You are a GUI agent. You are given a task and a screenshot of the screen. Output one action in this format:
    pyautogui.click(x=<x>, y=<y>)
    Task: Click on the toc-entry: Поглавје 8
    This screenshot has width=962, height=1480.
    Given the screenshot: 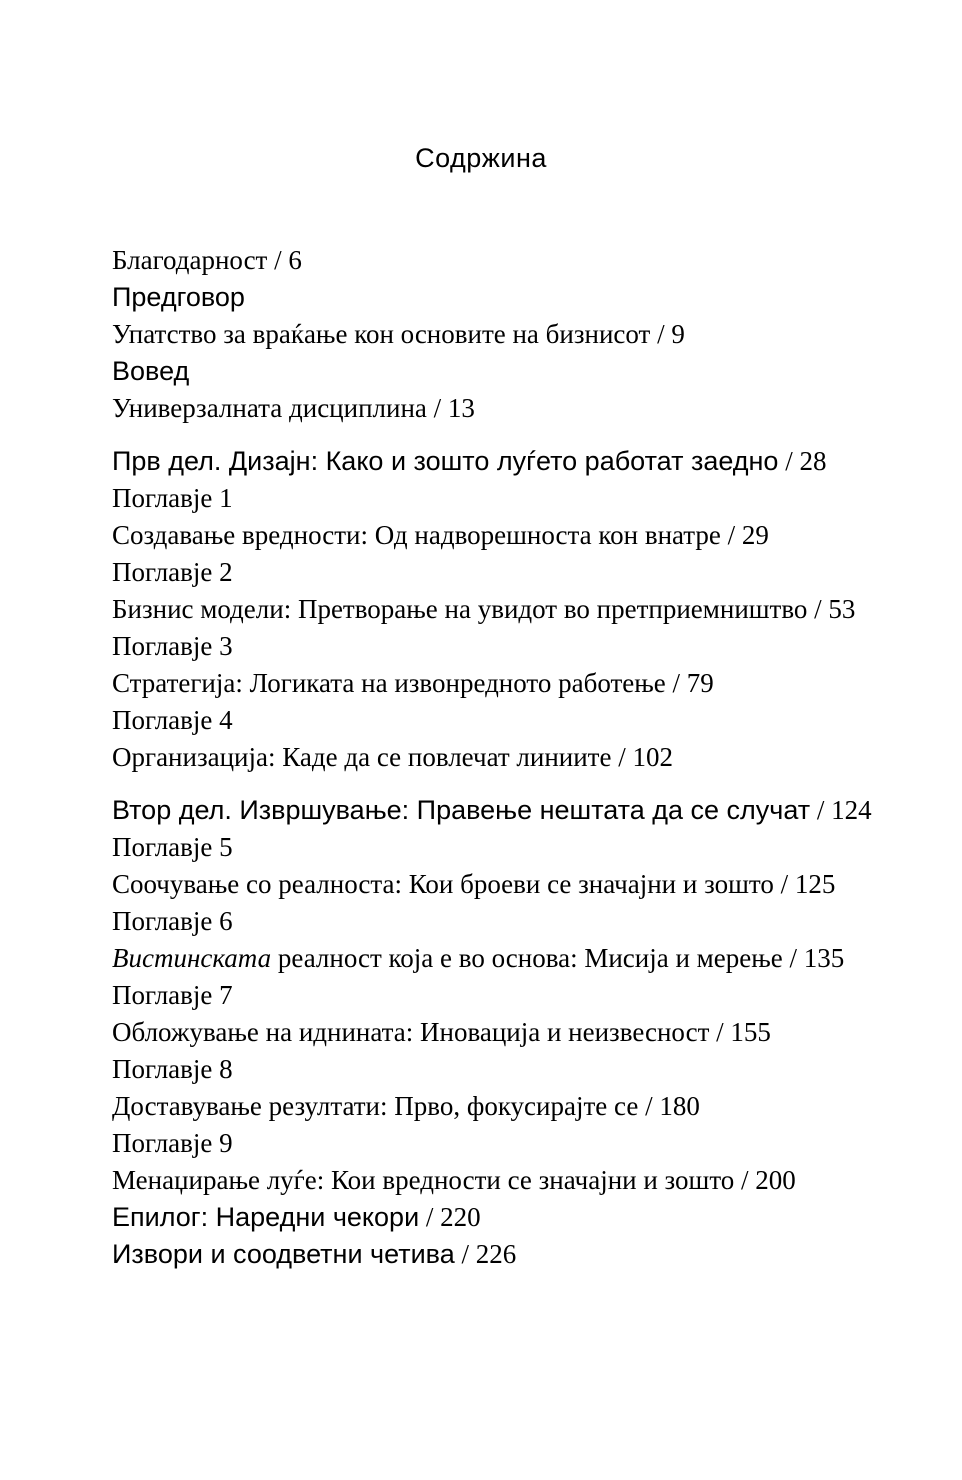 What is the action you would take?
    pyautogui.click(x=492, y=1069)
    